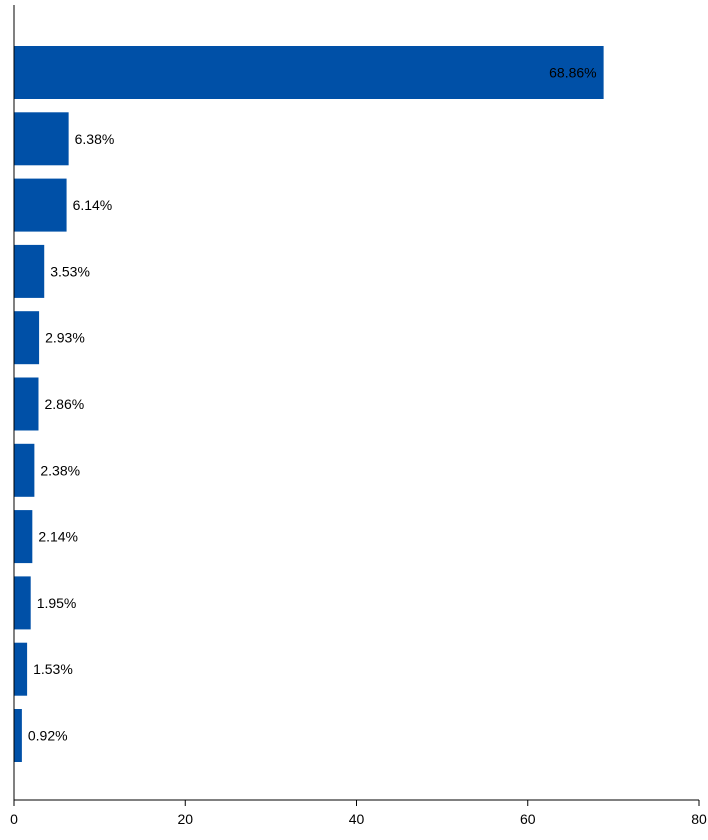 The width and height of the screenshot is (708, 840). I want to click on data-label-9: 1.53%, so click(53, 669).